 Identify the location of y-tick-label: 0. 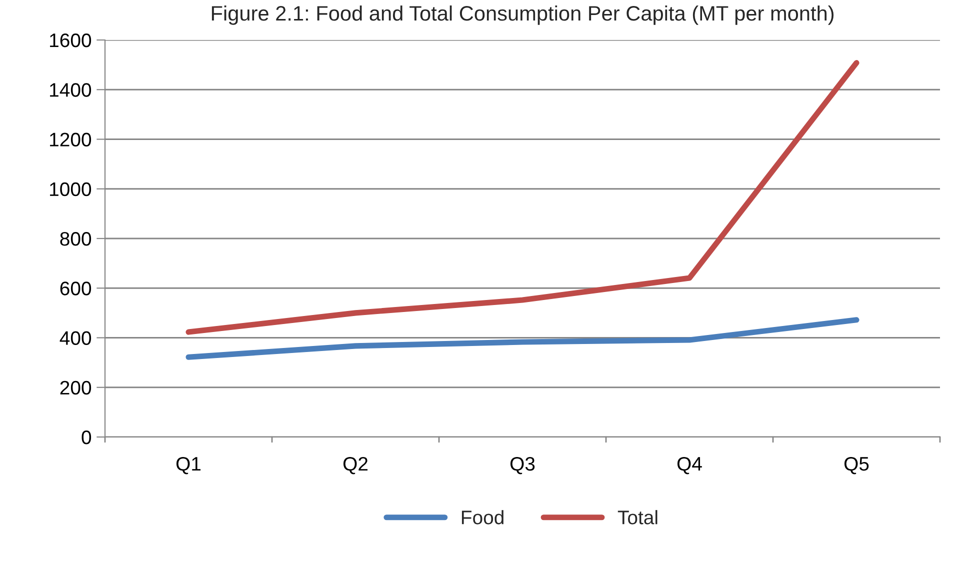
(87, 437).